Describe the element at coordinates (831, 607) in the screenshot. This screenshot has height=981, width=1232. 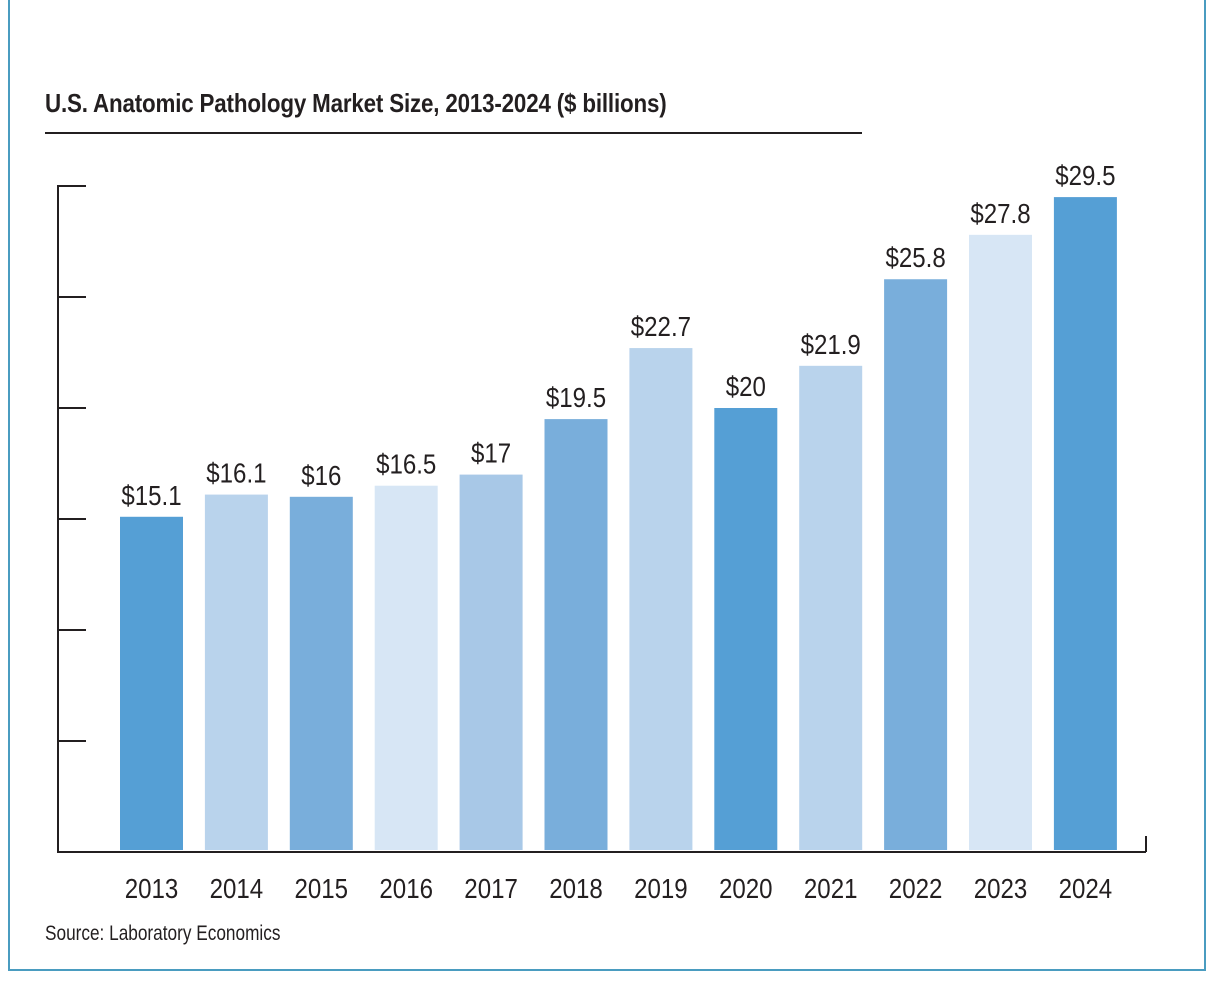
I see `bar-2021` at that location.